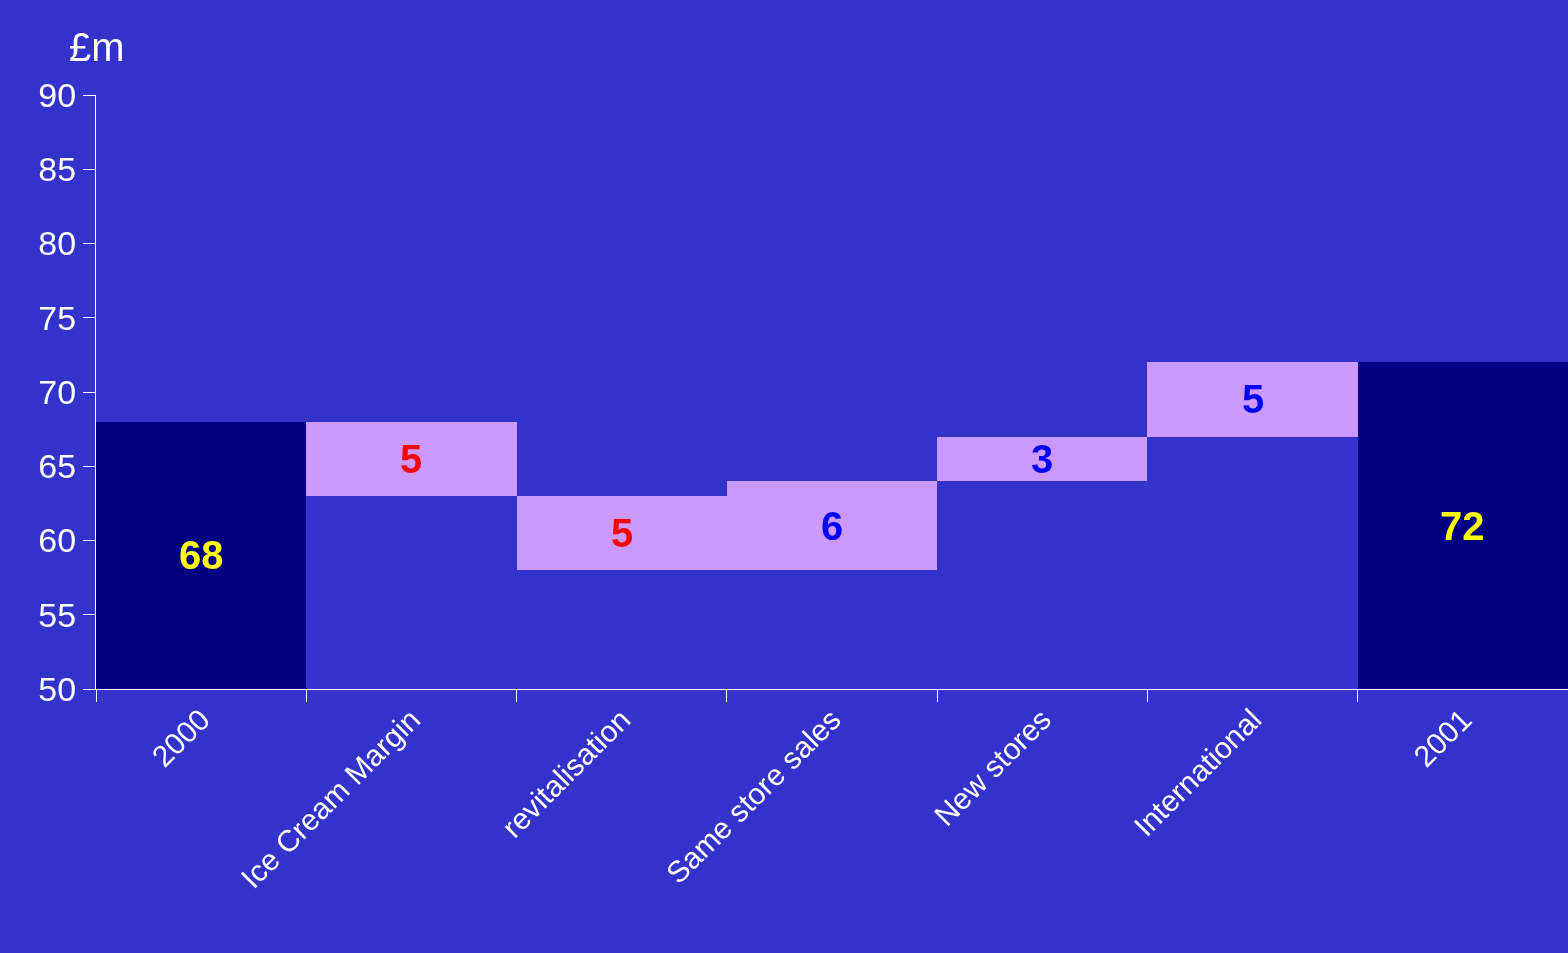  I want to click on data-label: 3, so click(1042, 459).